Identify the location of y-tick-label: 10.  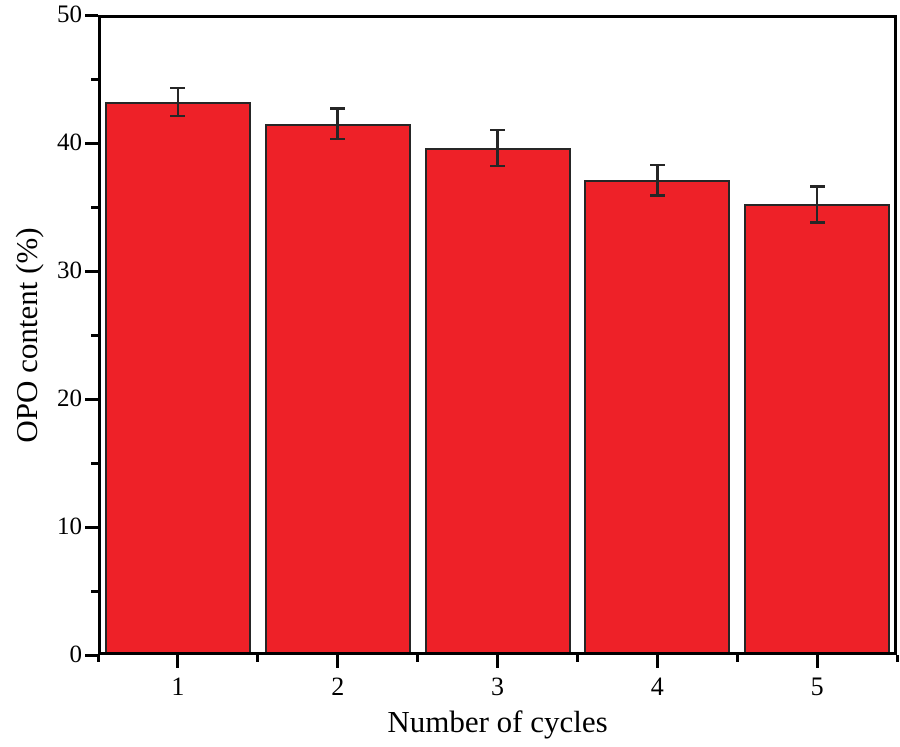
(69, 526).